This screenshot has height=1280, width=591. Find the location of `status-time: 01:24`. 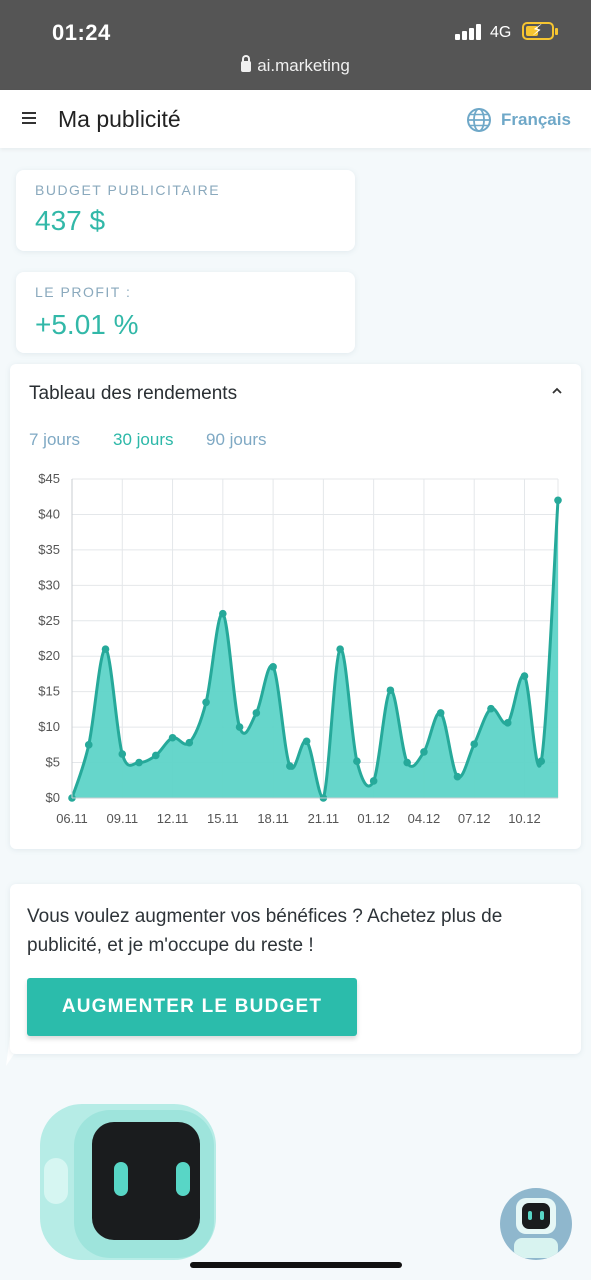

status-time: 01:24 is located at coordinates (81, 32).